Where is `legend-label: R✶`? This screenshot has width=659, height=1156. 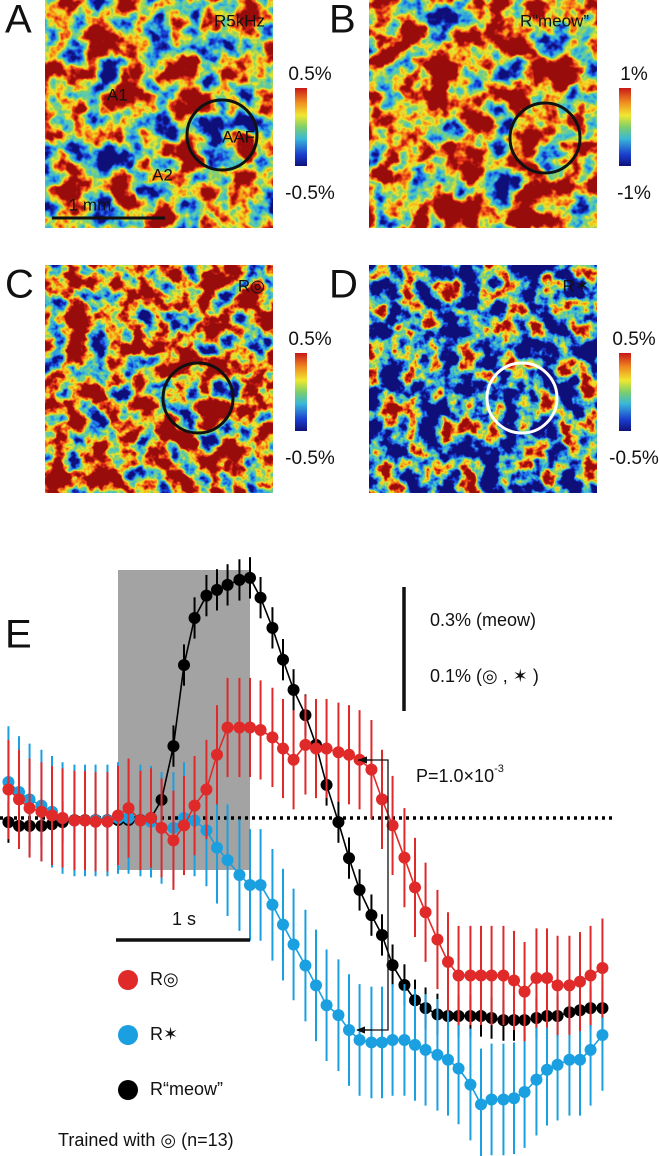 legend-label: R✶ is located at coordinates (164, 1034).